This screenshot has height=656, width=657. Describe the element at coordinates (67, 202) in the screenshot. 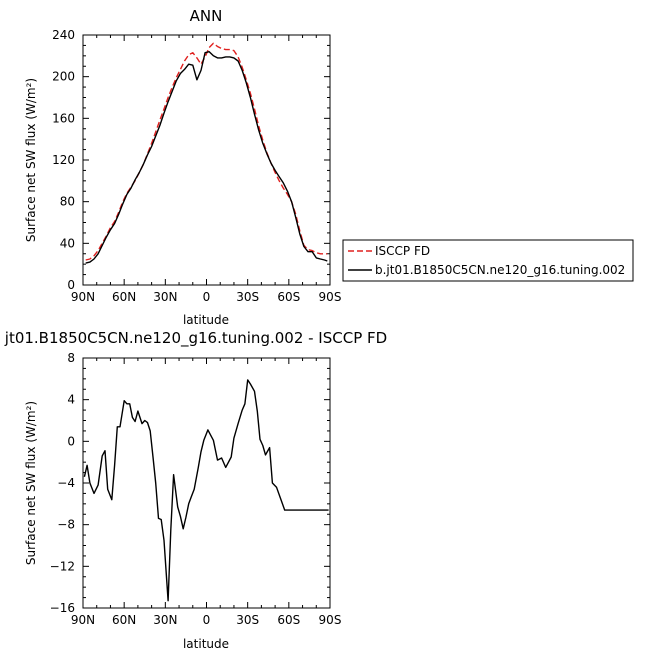

I see `top-y-tick-label: 80` at that location.